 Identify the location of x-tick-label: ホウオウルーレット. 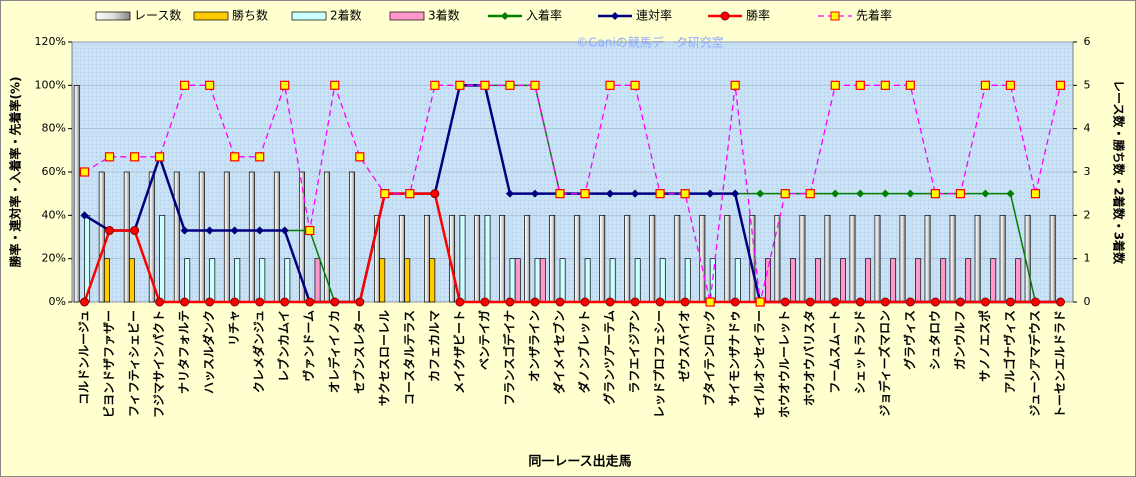
(785, 364).